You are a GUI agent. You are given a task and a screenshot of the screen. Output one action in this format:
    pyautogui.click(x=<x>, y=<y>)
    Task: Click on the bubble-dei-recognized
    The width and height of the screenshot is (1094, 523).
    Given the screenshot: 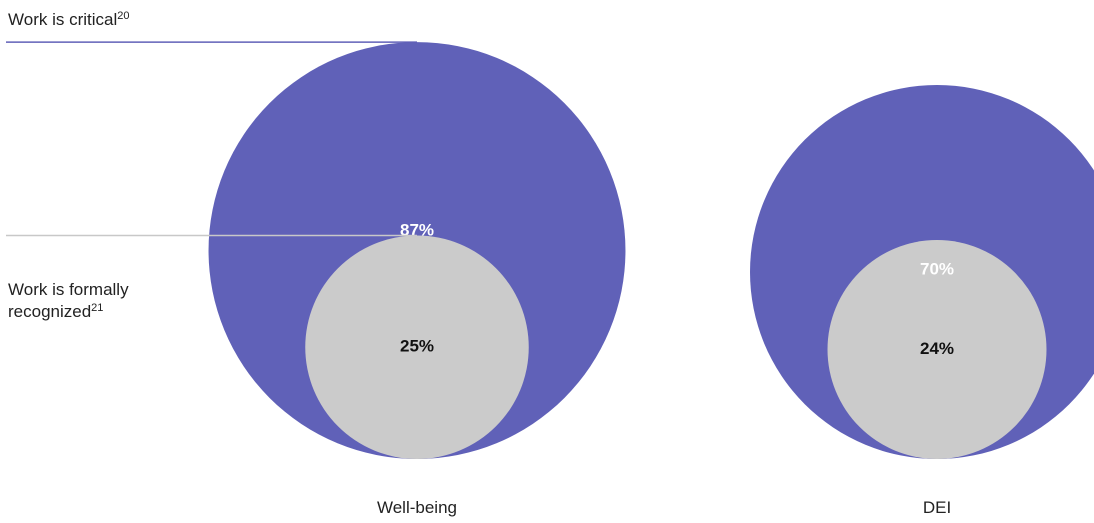 What is the action you would take?
    pyautogui.click(x=937, y=349)
    